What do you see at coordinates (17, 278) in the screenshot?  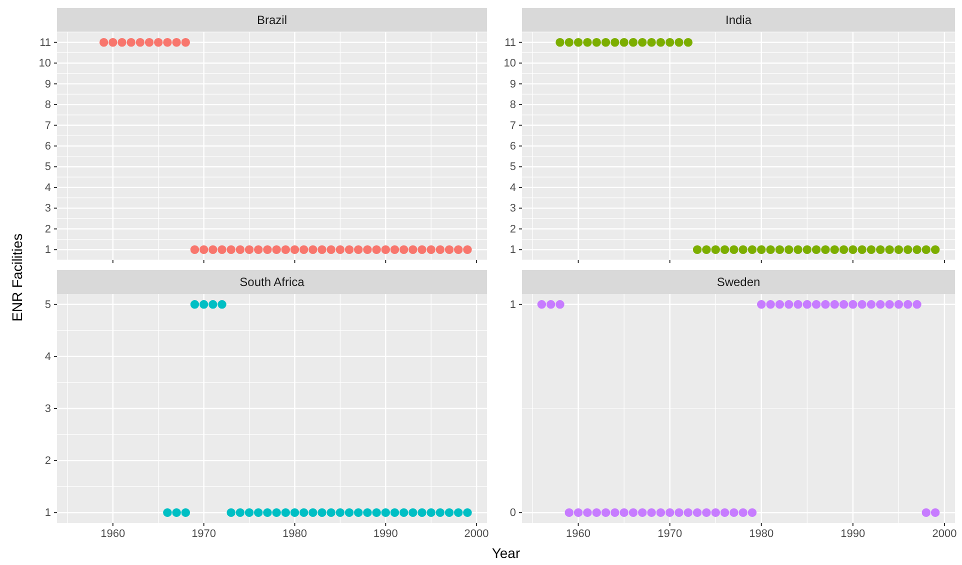 I see `y-axis-title: ENR Facilities` at bounding box center [17, 278].